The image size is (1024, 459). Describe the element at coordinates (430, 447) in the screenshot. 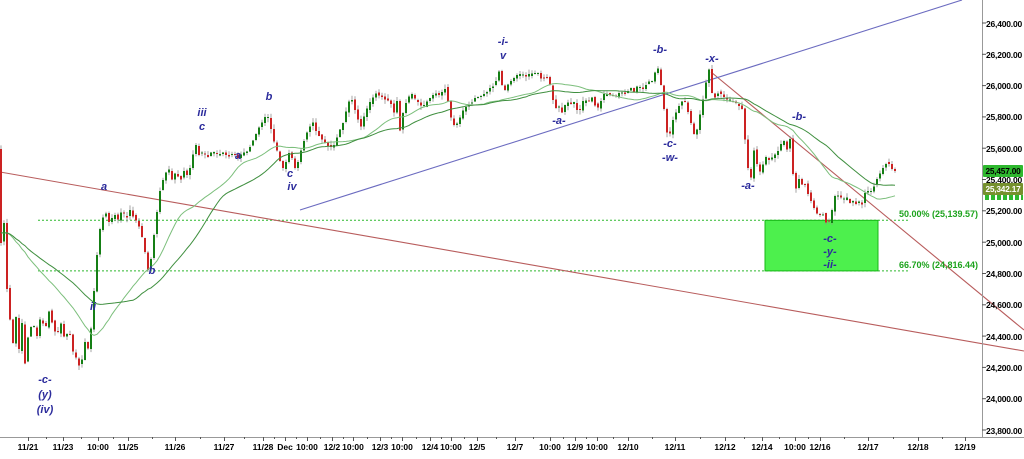

I see `x-axis-label: 12/4` at that location.